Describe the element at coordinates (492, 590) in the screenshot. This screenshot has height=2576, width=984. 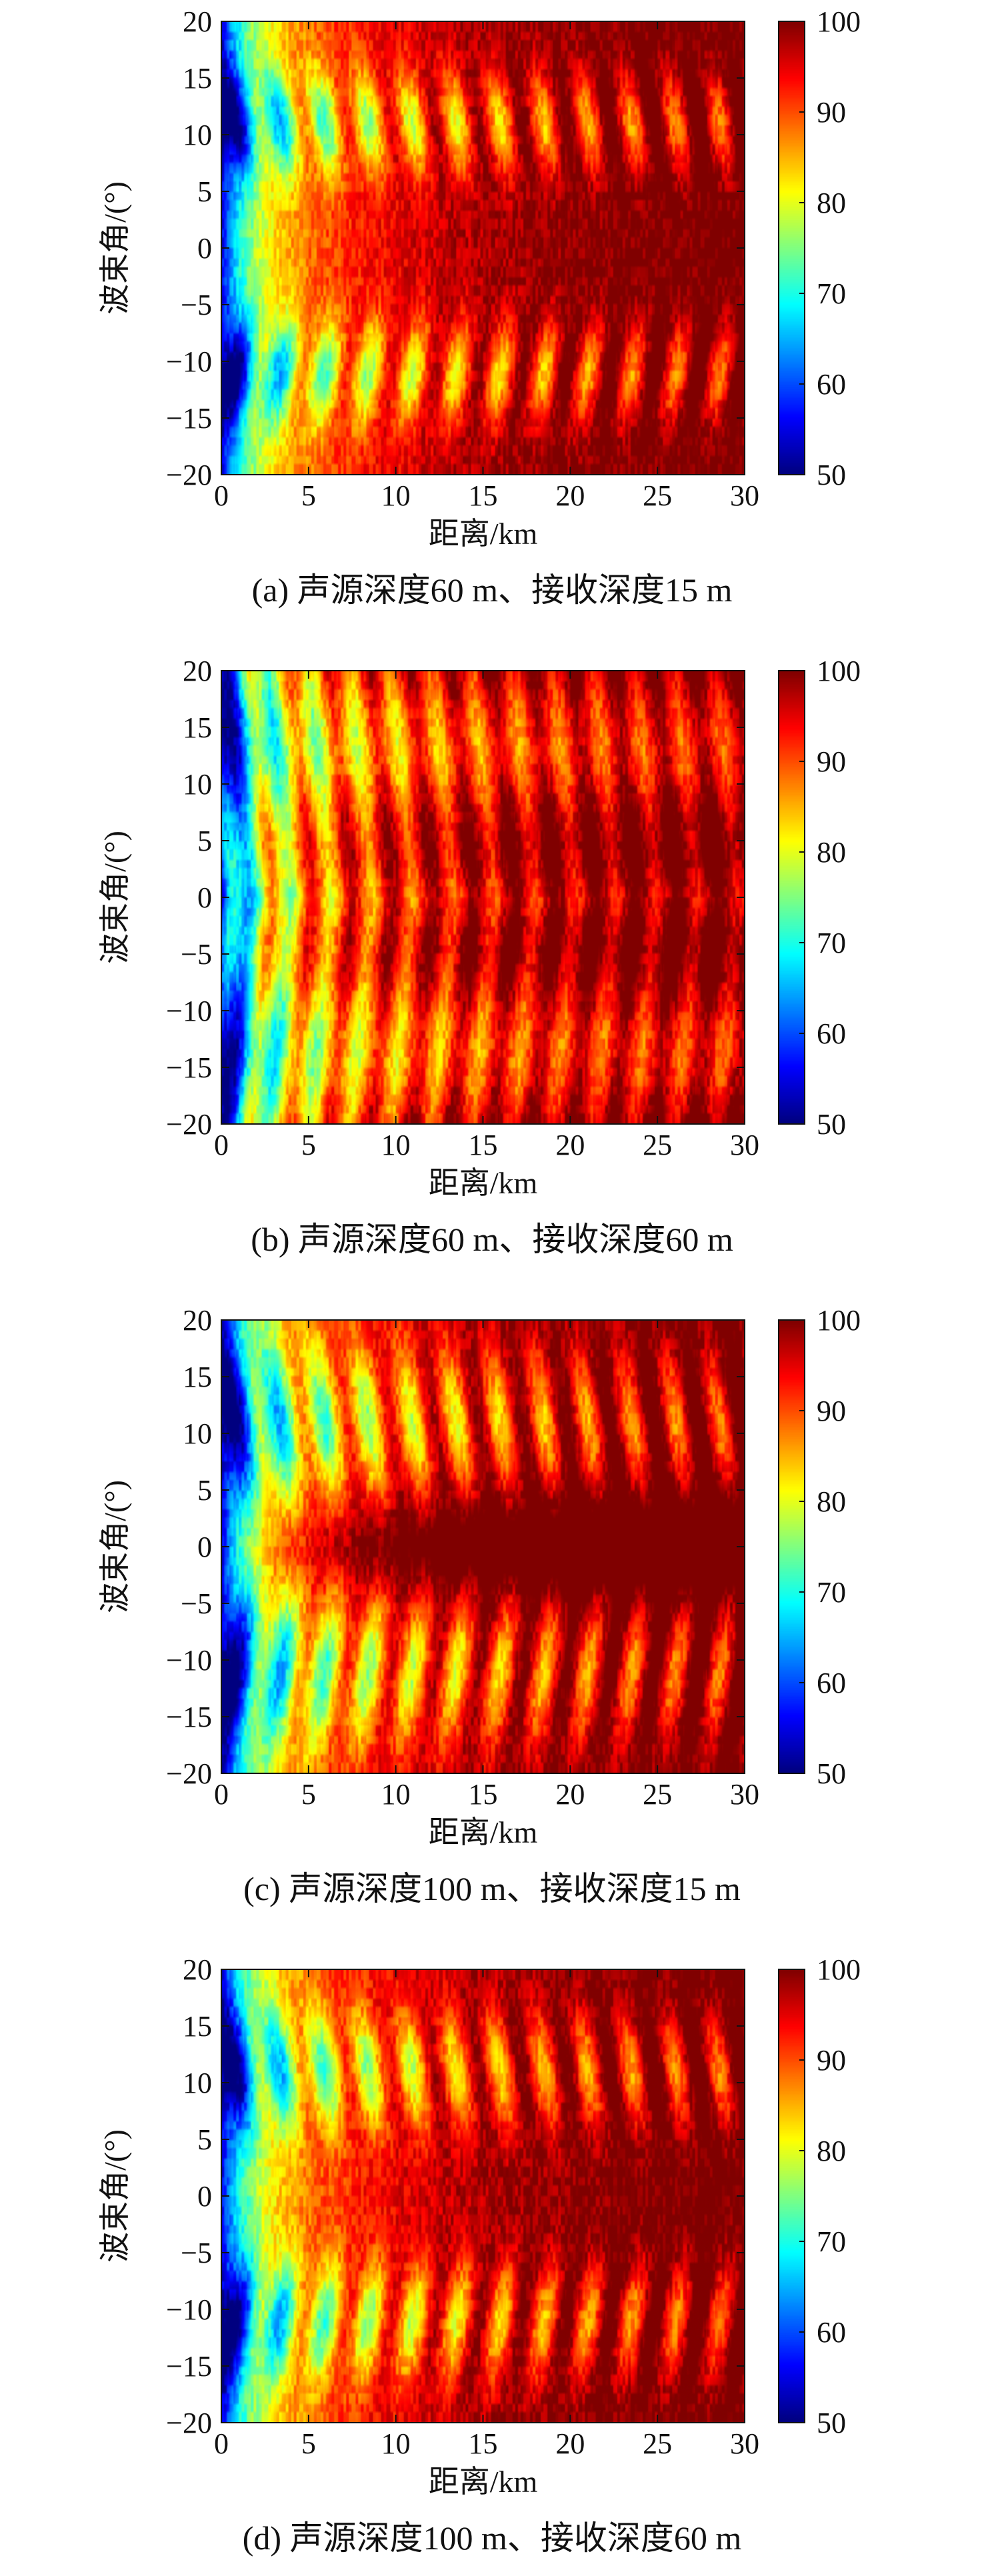
I see `panel-caption: (a) 声源深度60 m、接收深度15 m` at that location.